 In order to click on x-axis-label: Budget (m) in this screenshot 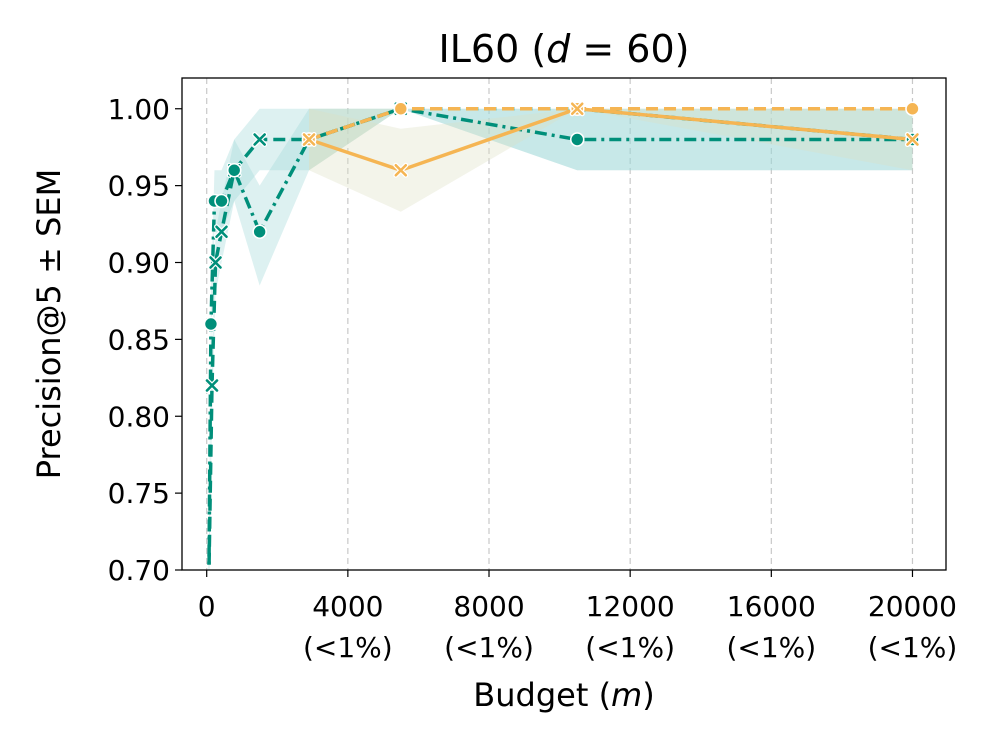, I will do `click(563, 695)`.